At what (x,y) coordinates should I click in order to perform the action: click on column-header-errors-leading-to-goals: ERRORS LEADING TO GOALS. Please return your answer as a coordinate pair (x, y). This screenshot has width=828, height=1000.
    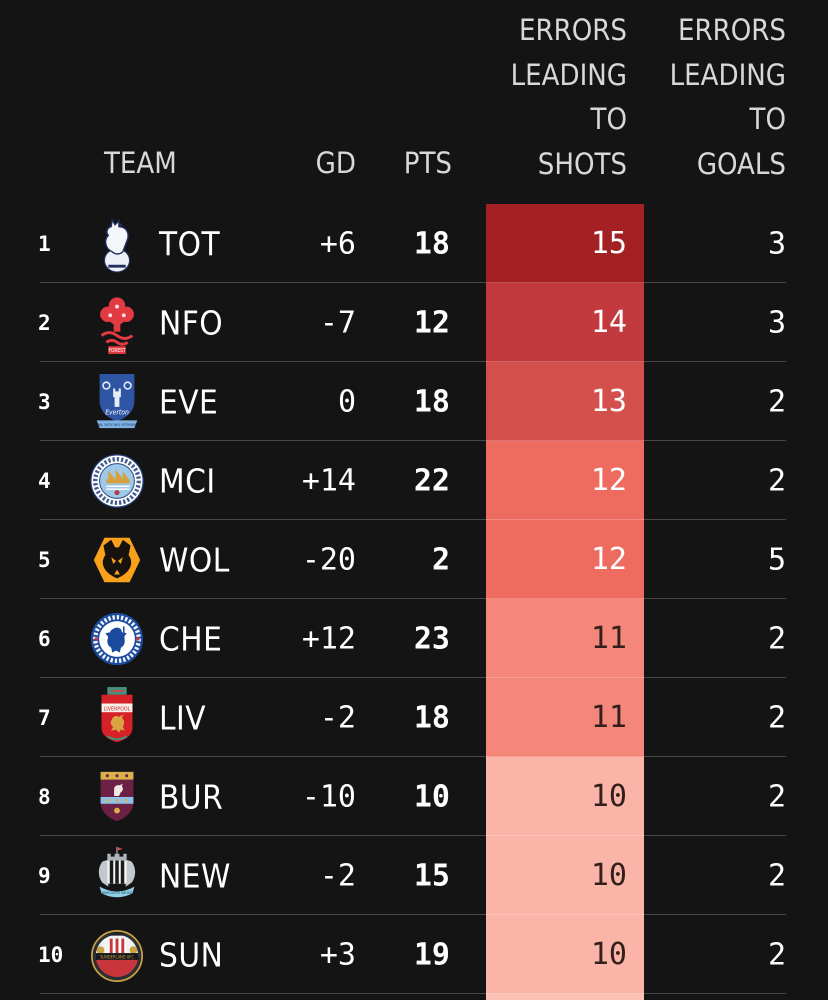
    Looking at the image, I should click on (728, 97).